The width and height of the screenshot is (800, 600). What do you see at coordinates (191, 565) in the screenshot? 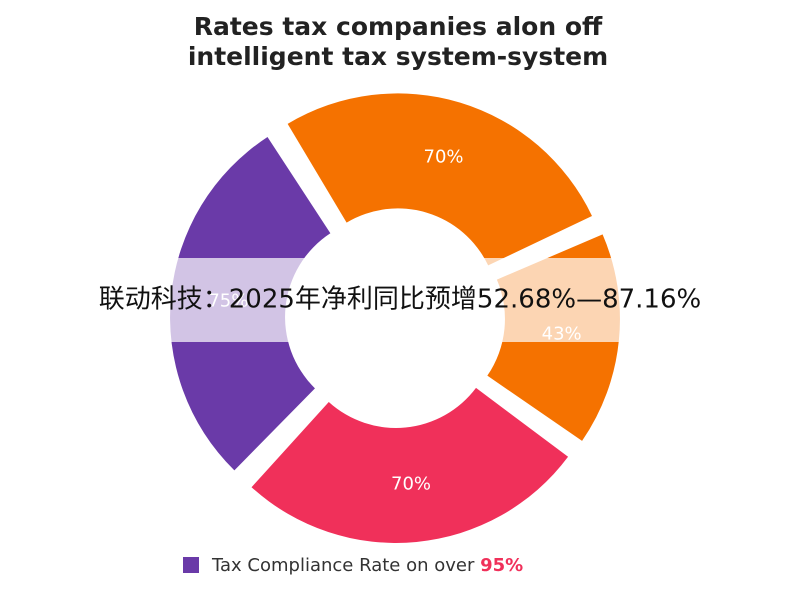
I see `legend-swatch` at bounding box center [191, 565].